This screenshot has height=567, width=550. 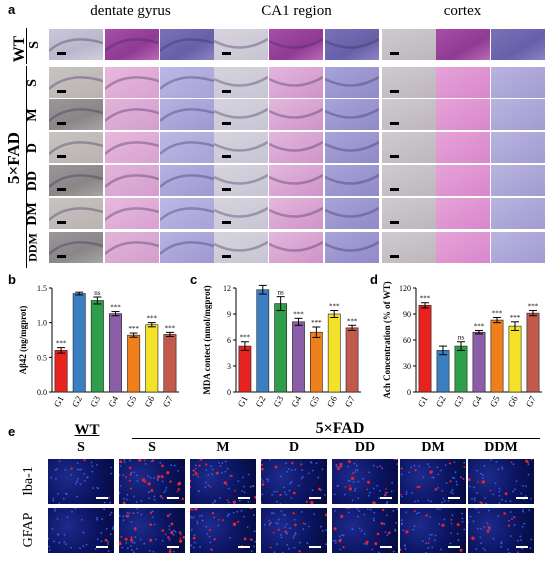 What do you see at coordinates (229, 314) in the screenshot?
I see `y-tick-label: 9` at bounding box center [229, 314].